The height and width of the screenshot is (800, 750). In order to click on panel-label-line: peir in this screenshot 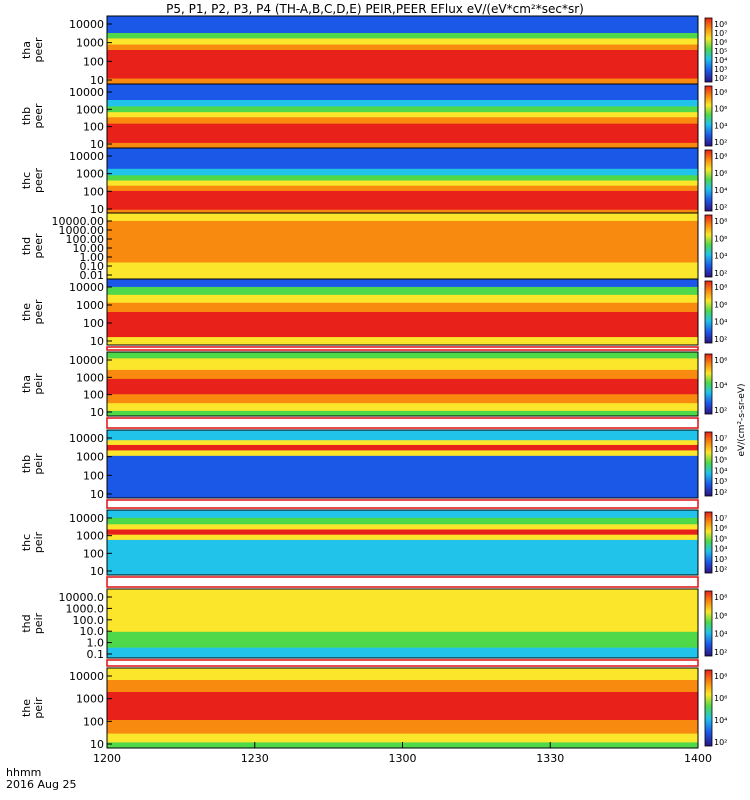, I will do `click(38, 708)`.